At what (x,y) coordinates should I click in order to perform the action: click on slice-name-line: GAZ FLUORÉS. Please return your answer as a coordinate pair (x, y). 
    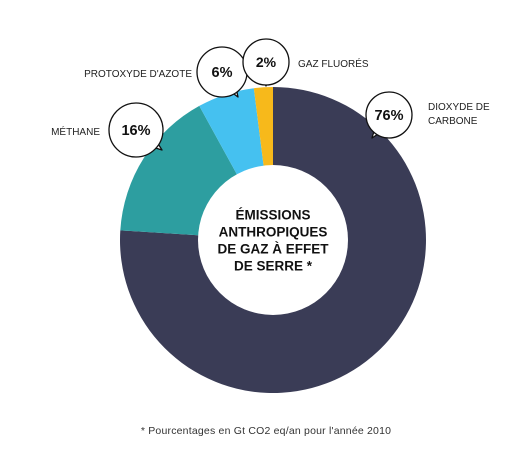
    Looking at the image, I should click on (333, 63).